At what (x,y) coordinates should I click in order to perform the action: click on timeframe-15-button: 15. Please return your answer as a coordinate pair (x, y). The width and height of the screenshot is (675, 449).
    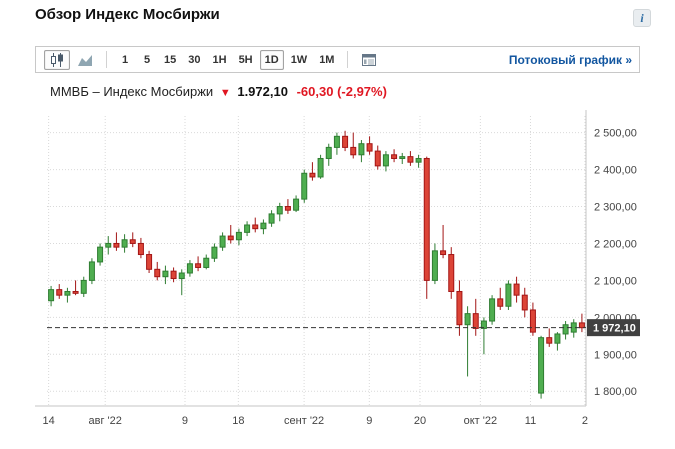
    Looking at the image, I should click on (170, 60).